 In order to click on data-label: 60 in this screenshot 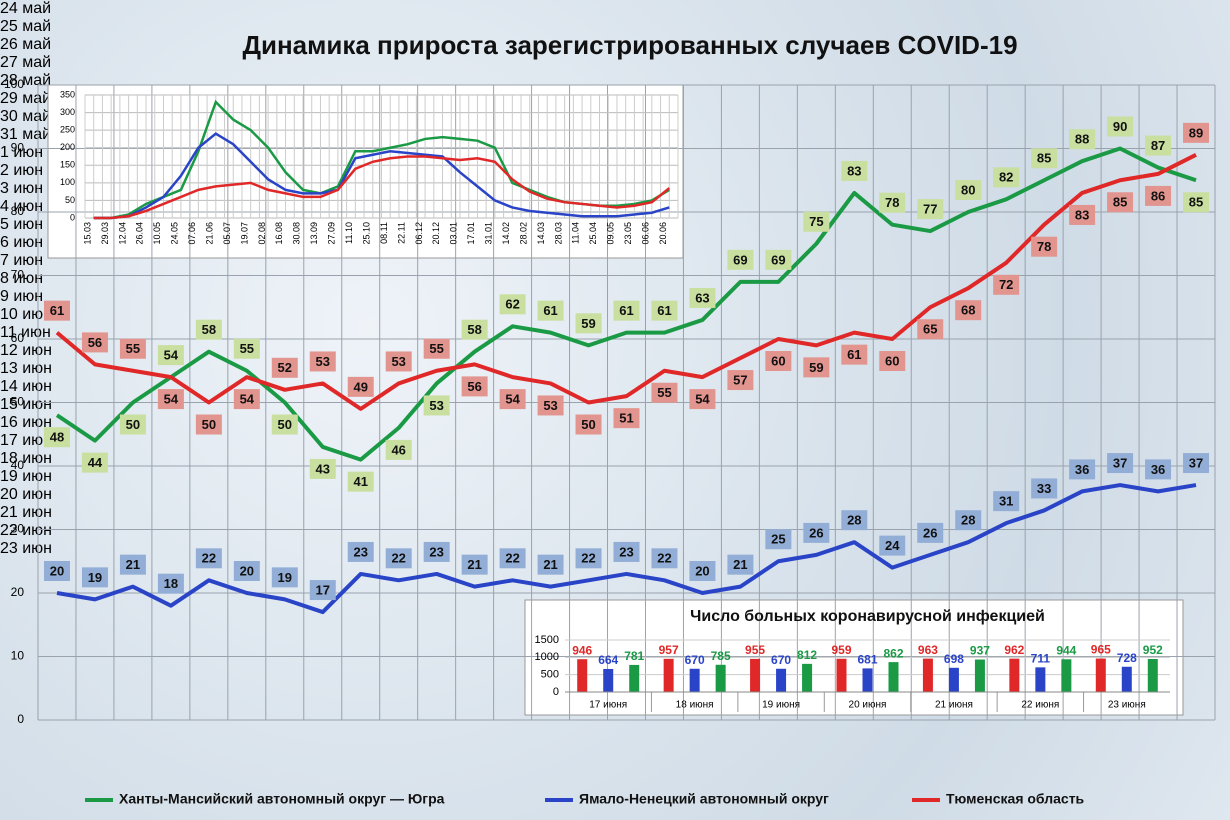, I will do `click(892, 360)`.